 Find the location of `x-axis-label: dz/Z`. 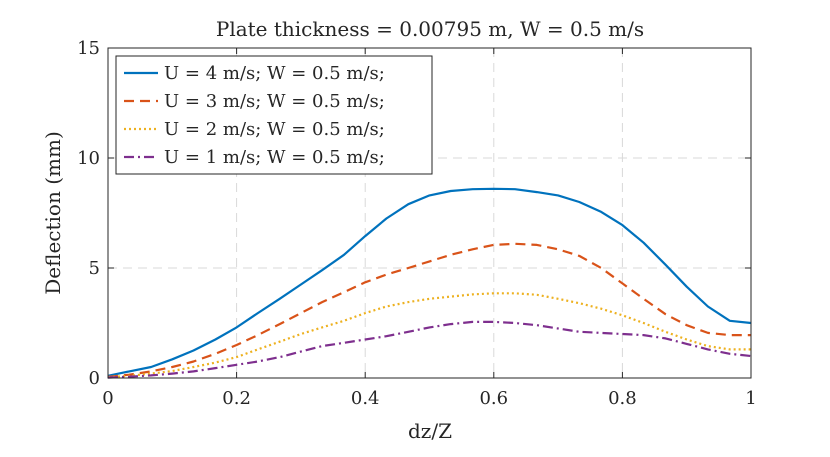

x-axis-label: dz/Z is located at coordinates (430, 431).